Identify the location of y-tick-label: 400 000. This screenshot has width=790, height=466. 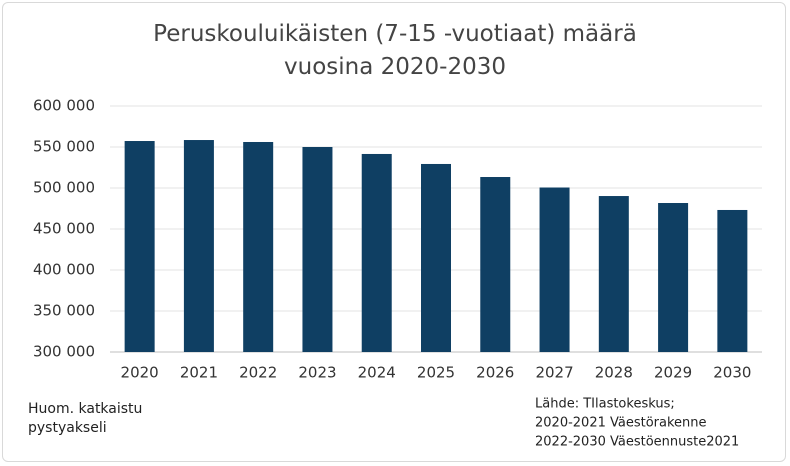
(64, 270).